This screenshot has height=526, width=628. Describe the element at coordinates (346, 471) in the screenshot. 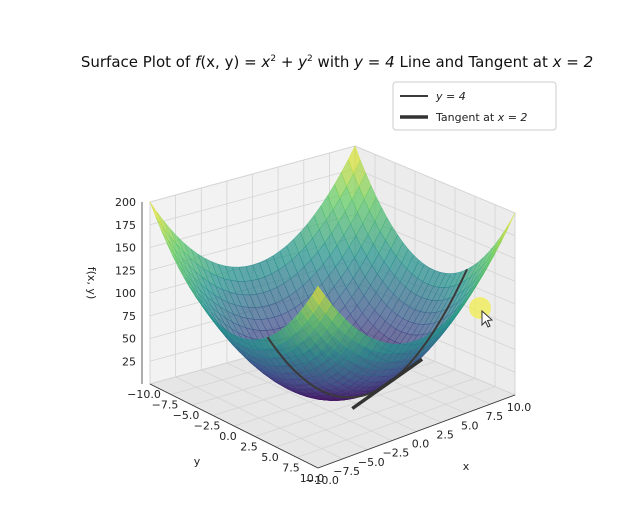

I see `x-tick-label: −7.5` at that location.